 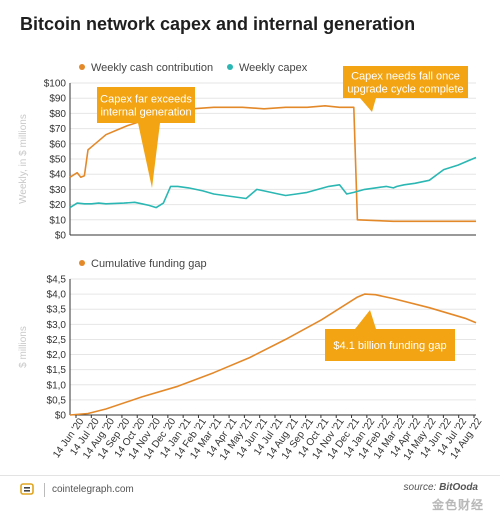 I want to click on y-tick-label: $1,0, so click(x=57, y=385).